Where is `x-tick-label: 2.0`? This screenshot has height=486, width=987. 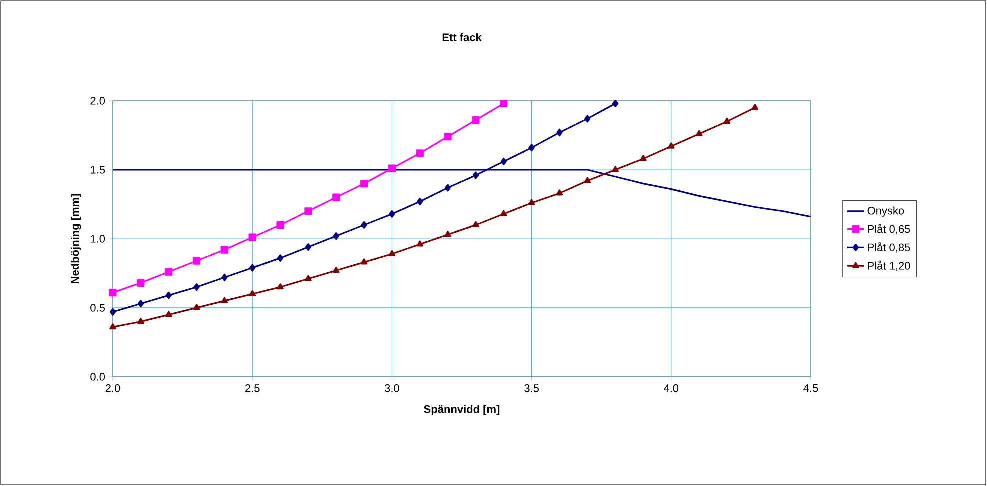 x-tick-label: 2.0 is located at coordinates (113, 388).